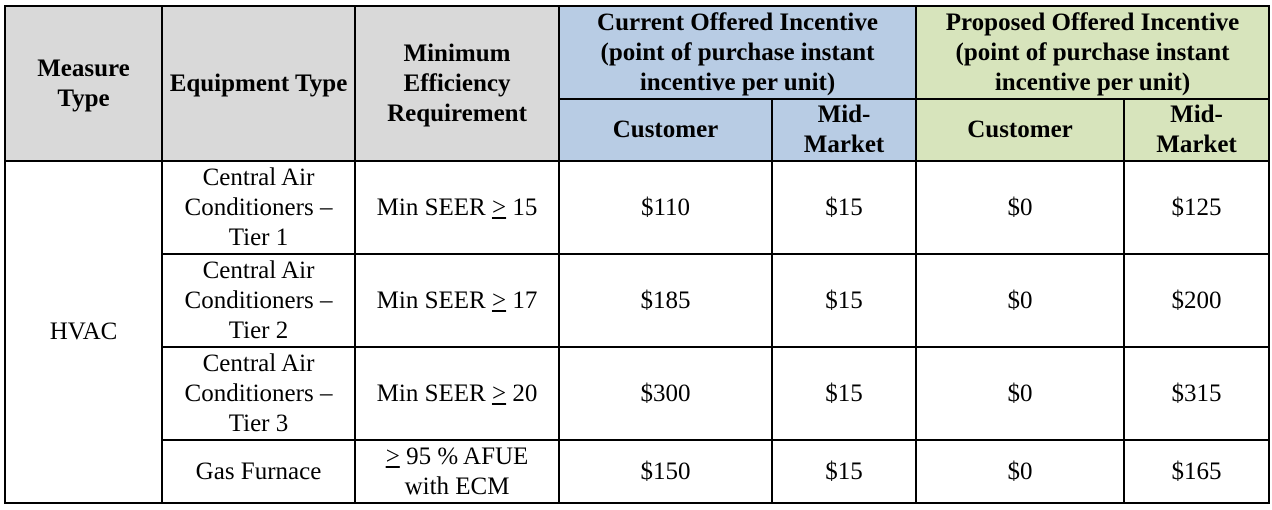 The image size is (1272, 510). What do you see at coordinates (464, 471) in the screenshot?
I see `efficiency-value: 95 % AFUE with ECM` at bounding box center [464, 471].